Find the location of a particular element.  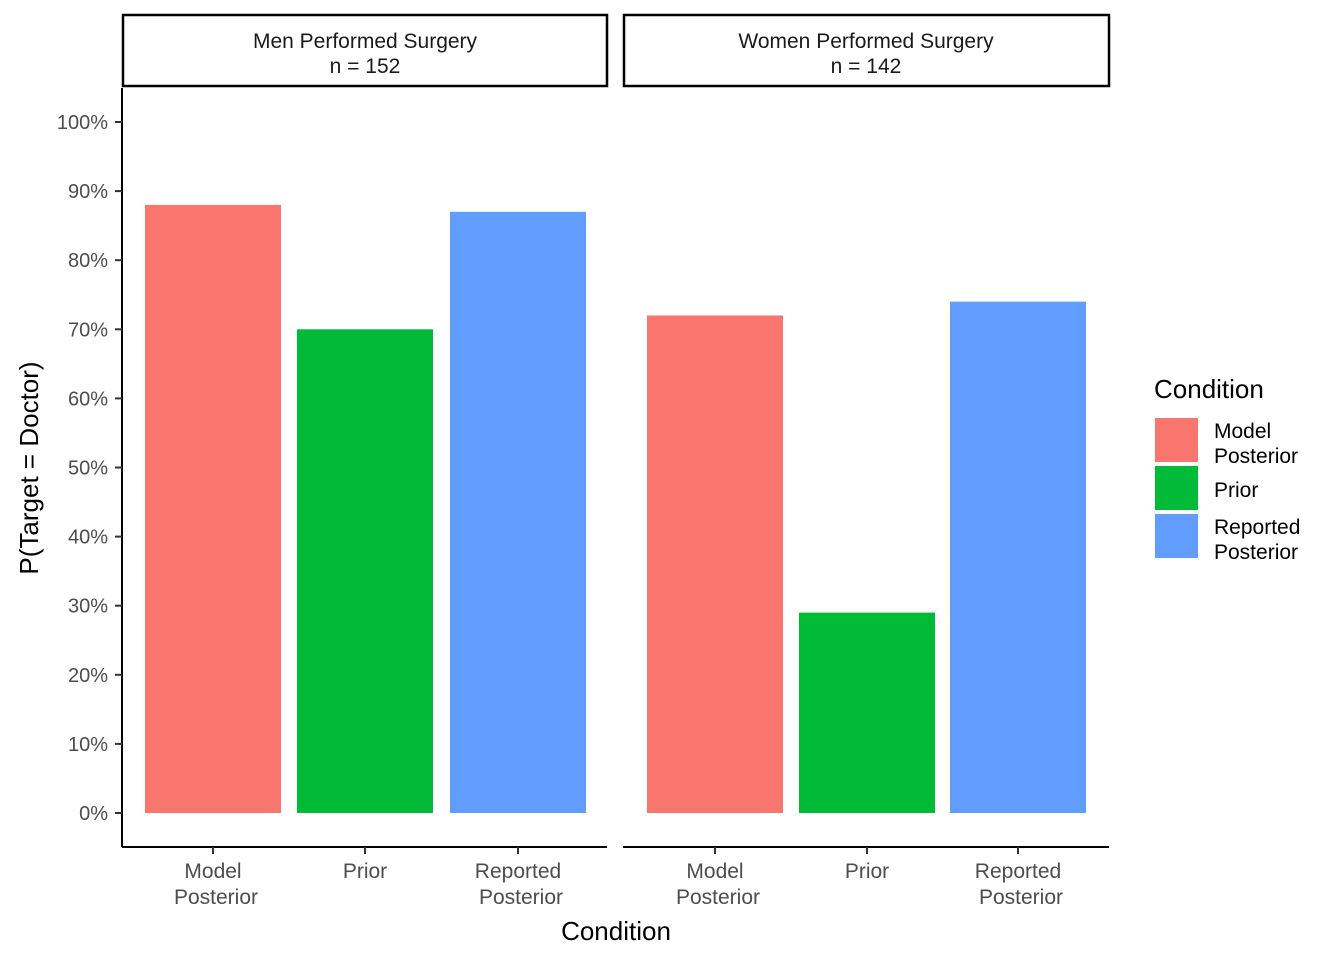

y-tick-label: 80% is located at coordinates (88, 261).